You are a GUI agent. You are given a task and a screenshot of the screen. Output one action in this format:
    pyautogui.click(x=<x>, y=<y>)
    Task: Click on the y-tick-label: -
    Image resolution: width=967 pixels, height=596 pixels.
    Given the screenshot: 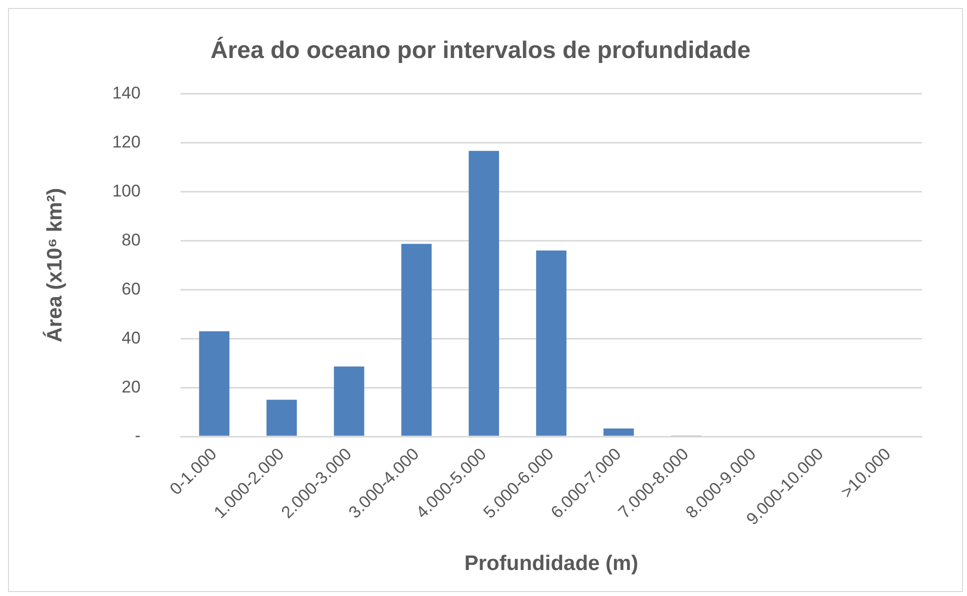 What is the action you would take?
    pyautogui.click(x=137, y=436)
    